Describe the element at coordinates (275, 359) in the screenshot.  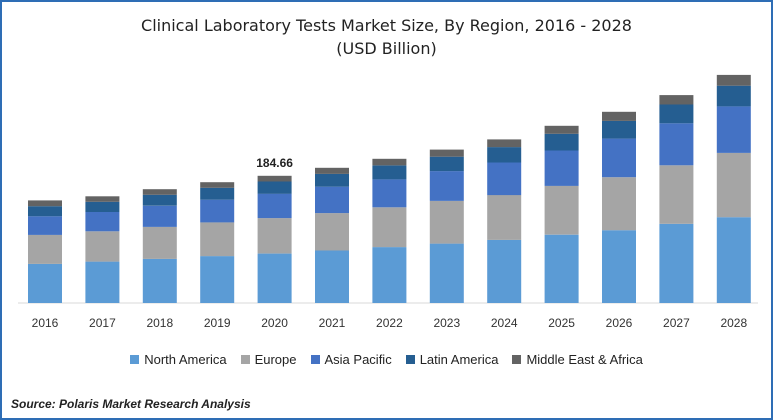
I see `legend-label: Europe` at that location.